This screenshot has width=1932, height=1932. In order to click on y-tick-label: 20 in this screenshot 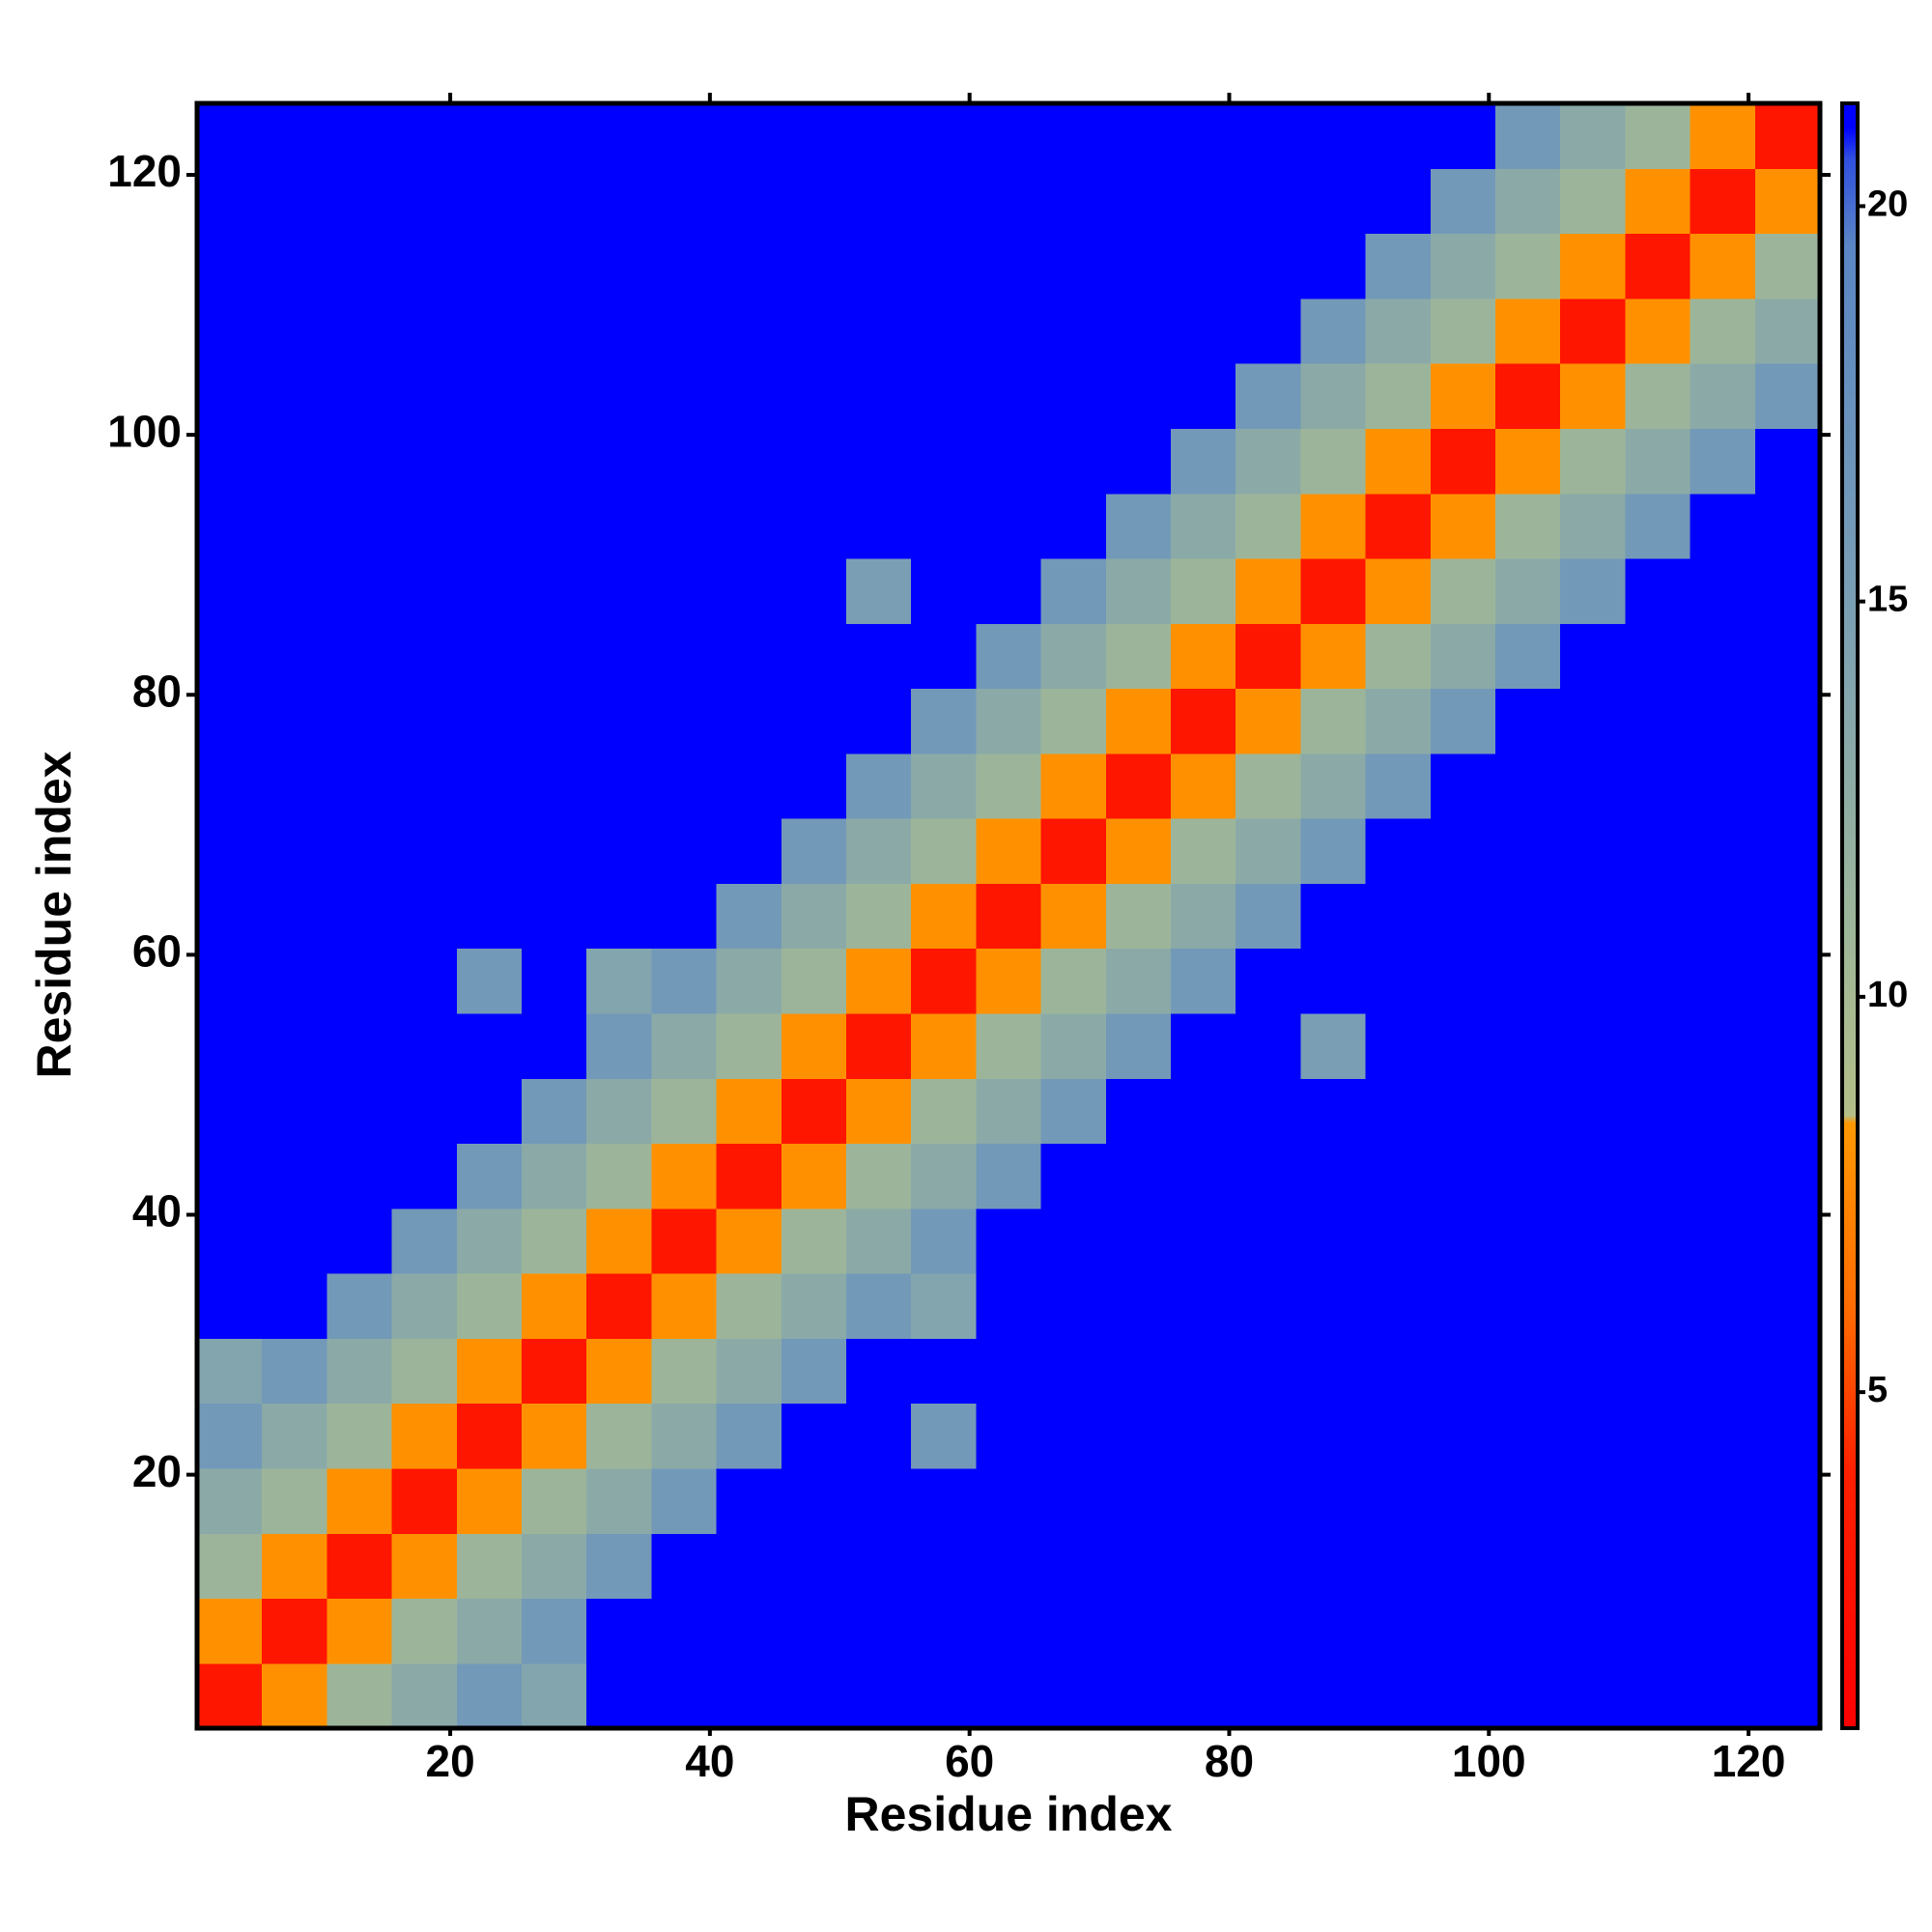, I will do `click(157, 1471)`.